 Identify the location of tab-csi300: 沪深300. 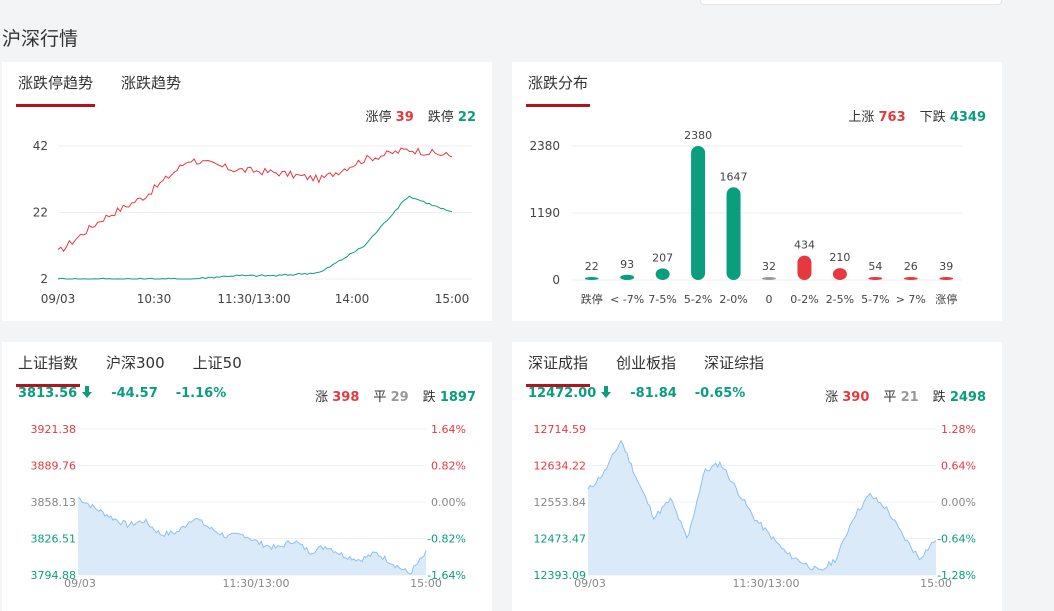
(135, 363).